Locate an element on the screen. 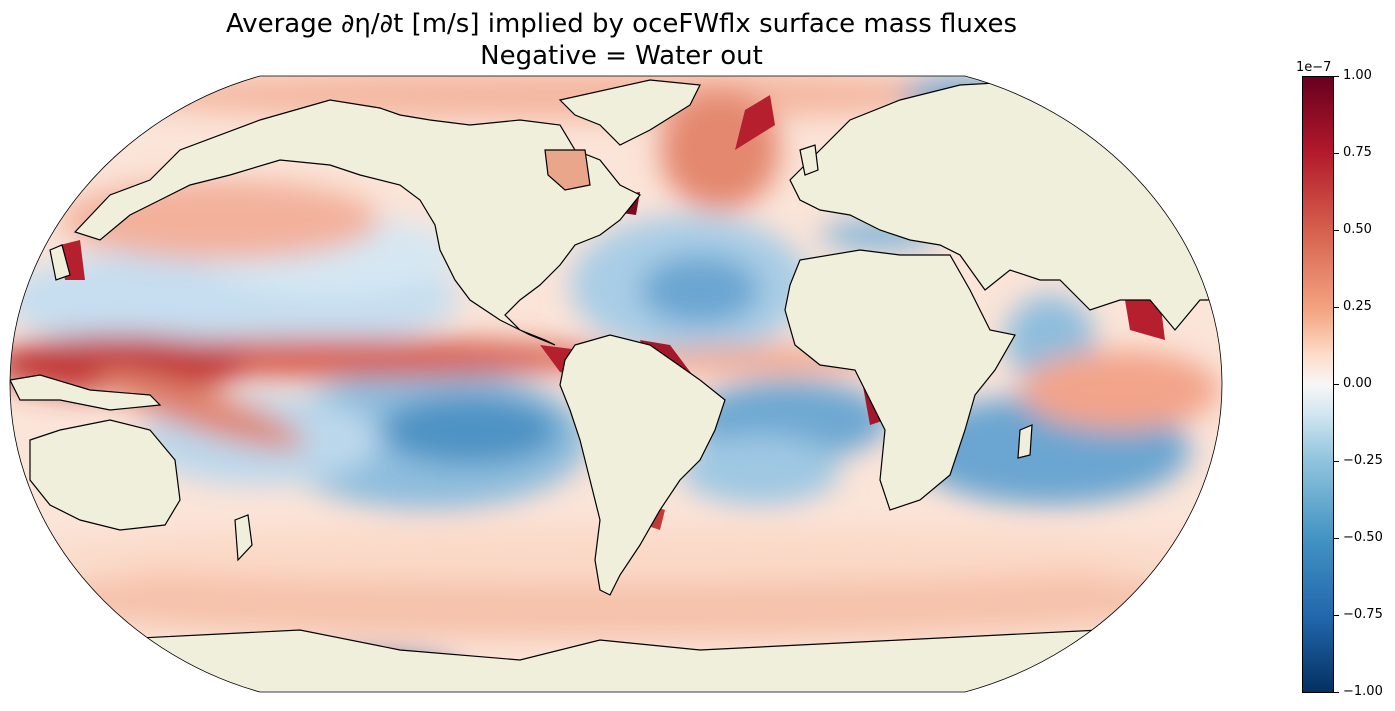 The image size is (1395, 711). hudson-bay-water is located at coordinates (567, 170).